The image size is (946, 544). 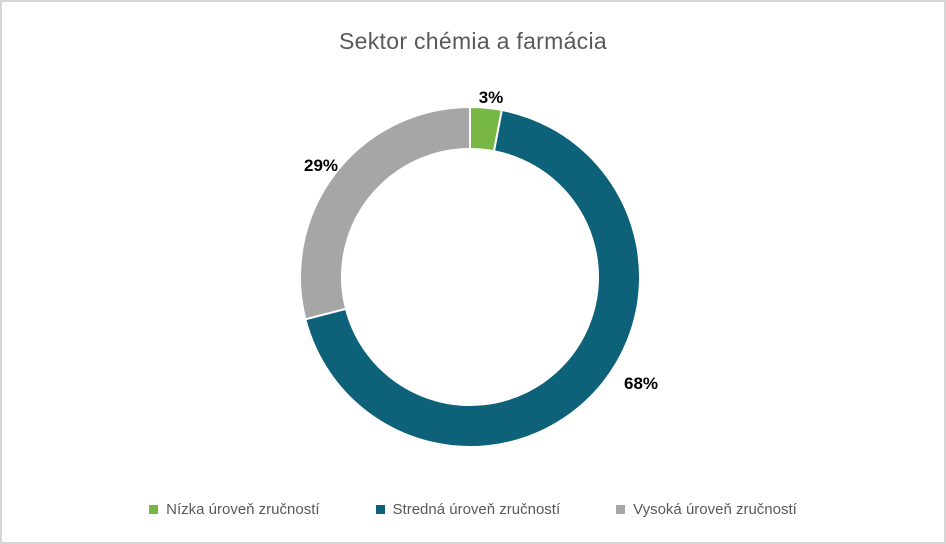 I want to click on legend-label-vysoka: Vysoká úroveň zručností, so click(x=715, y=509).